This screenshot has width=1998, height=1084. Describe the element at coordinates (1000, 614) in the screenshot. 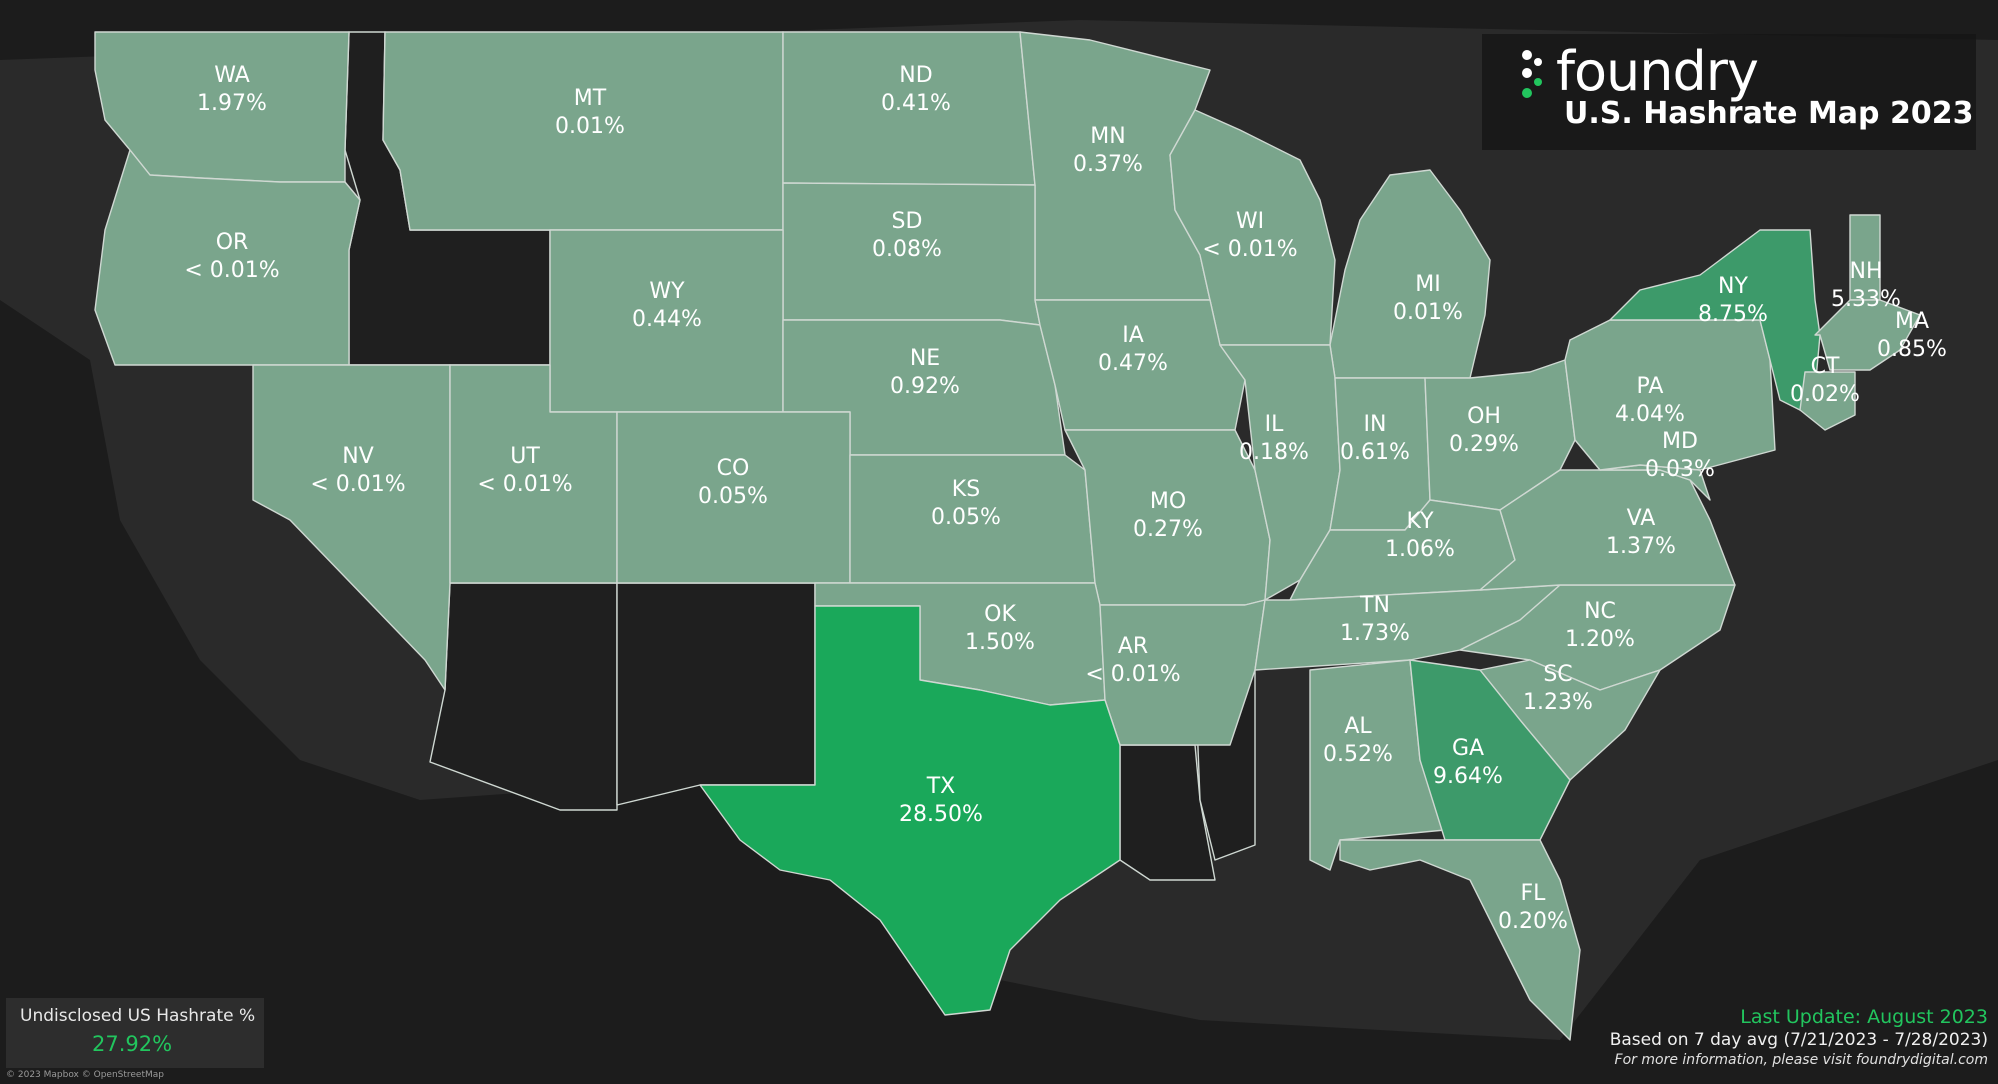

I see `state-abbr-OK: OK` at that location.